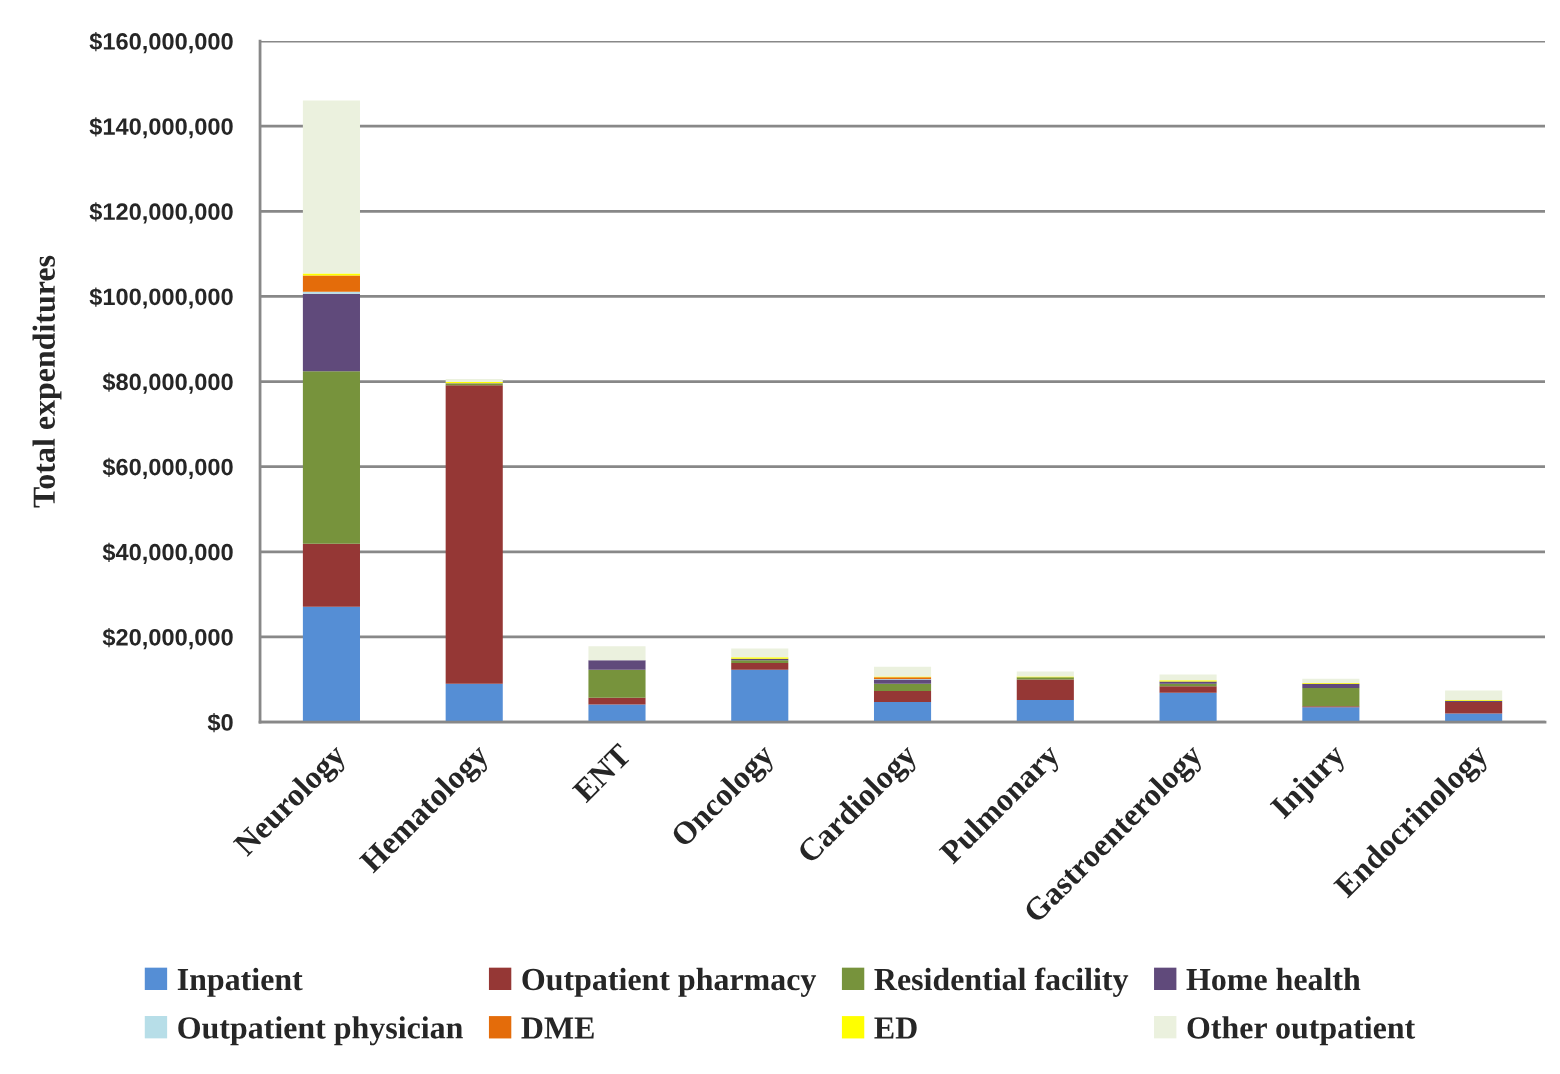  What do you see at coordinates (669, 982) in the screenshot?
I see `legend-label: Outpatient pharmacy` at bounding box center [669, 982].